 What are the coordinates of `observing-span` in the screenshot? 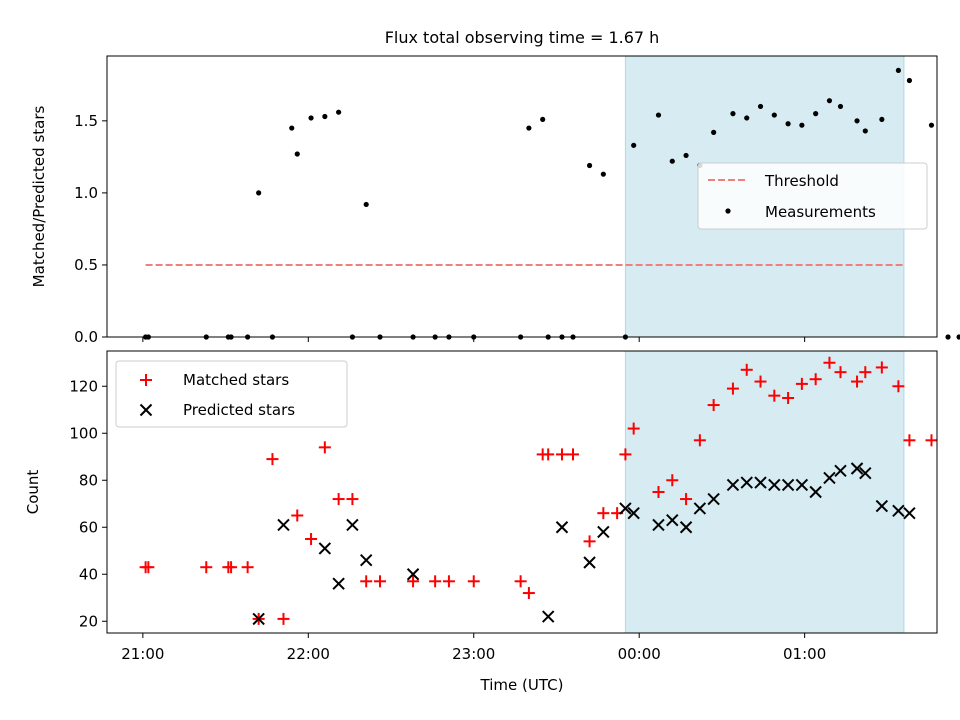 It's located at (764, 492).